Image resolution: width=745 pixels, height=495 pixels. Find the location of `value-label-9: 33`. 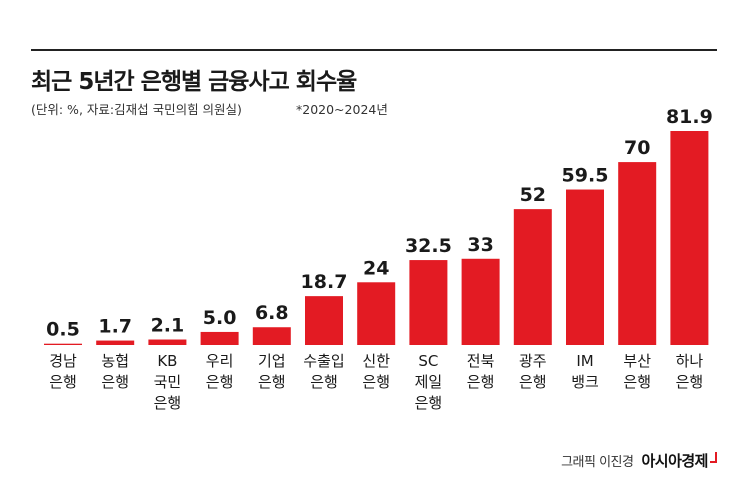

value-label-9: 33 is located at coordinates (480, 245).